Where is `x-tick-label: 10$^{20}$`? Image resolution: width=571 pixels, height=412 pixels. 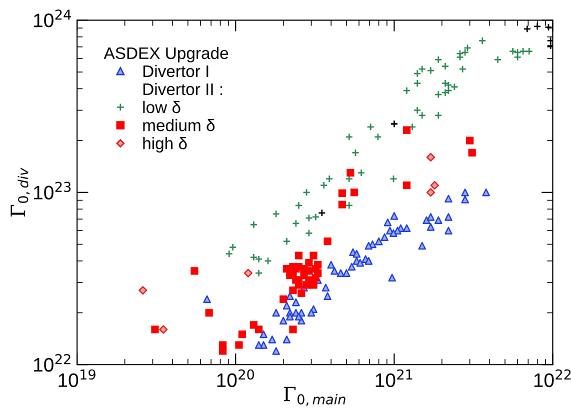 x-tick-label: 10$^{20}$ is located at coordinates (235, 378).